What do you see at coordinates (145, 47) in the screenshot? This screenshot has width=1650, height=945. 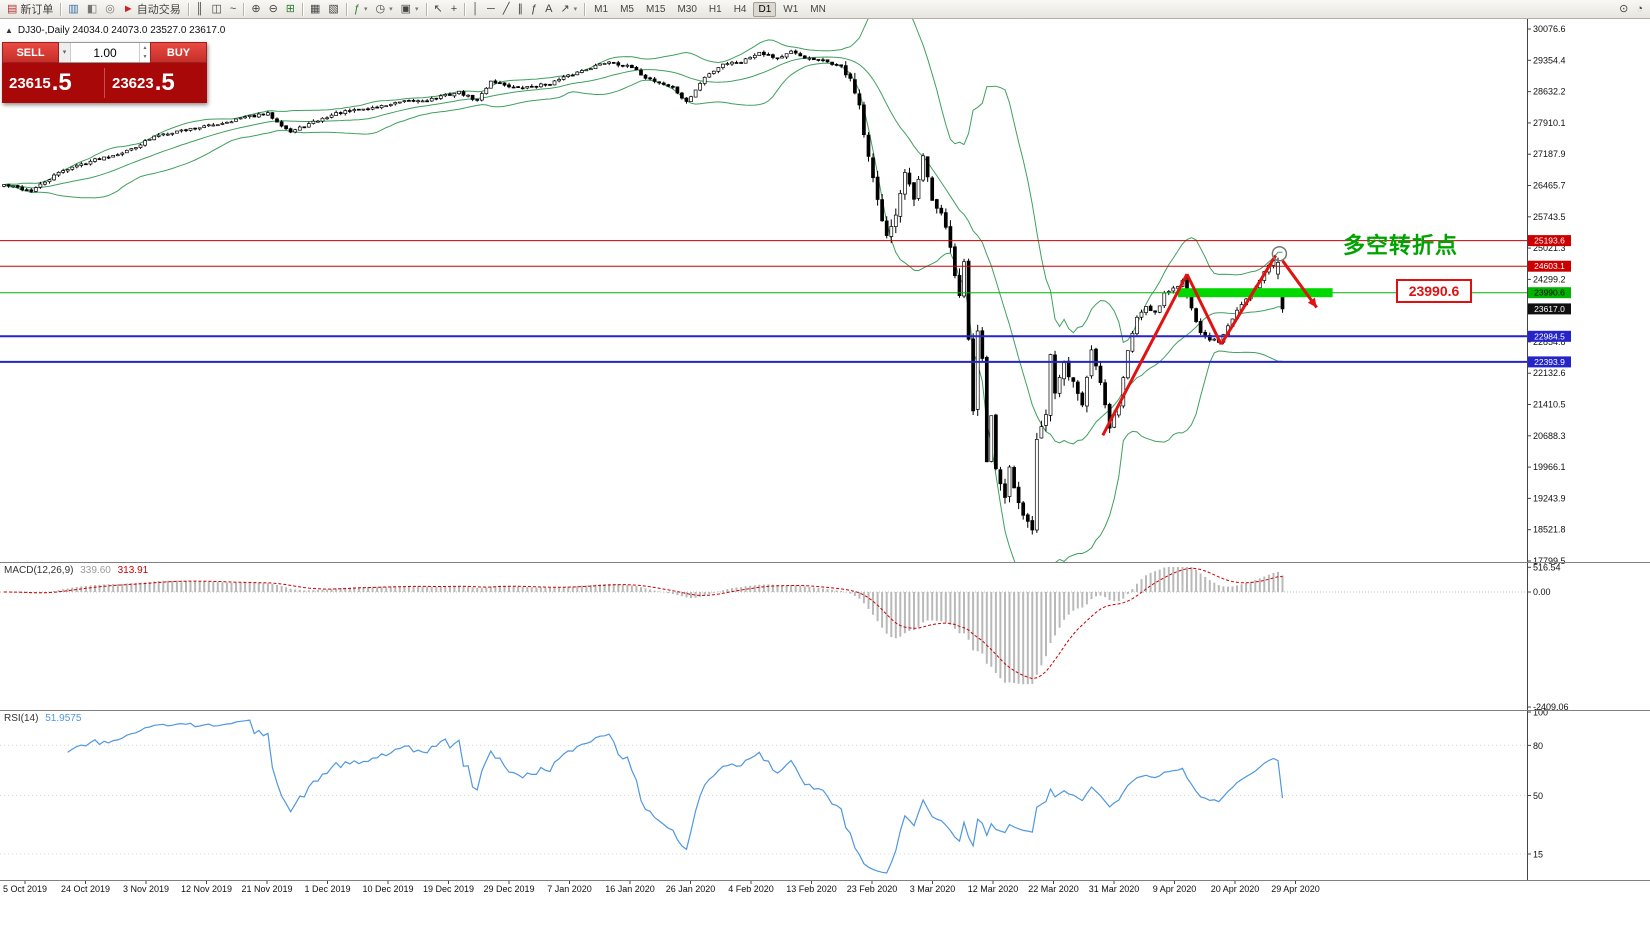 I see `spinner-up-icon: ▲` at bounding box center [145, 47].